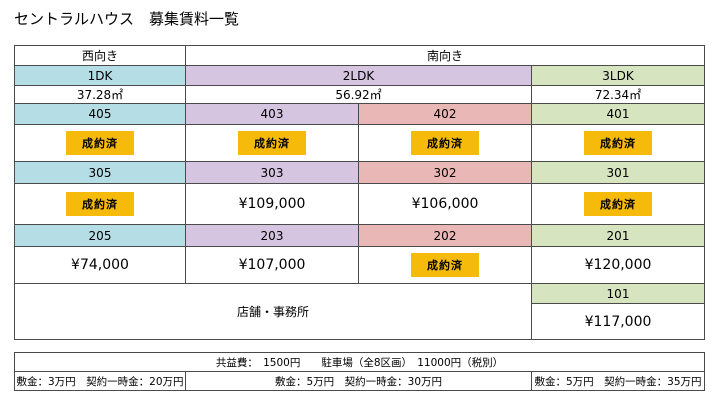 This screenshot has width=718, height=406. Describe the element at coordinates (358, 94) in the screenshot. I see `area-2ldk: 56.92㎡` at that location.